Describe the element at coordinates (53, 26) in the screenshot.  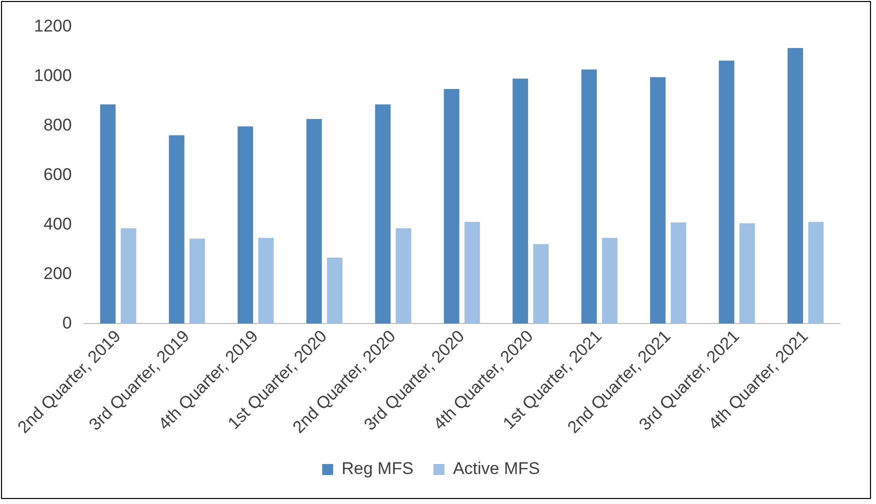
I see `y-tick-label: 1200` at that location.